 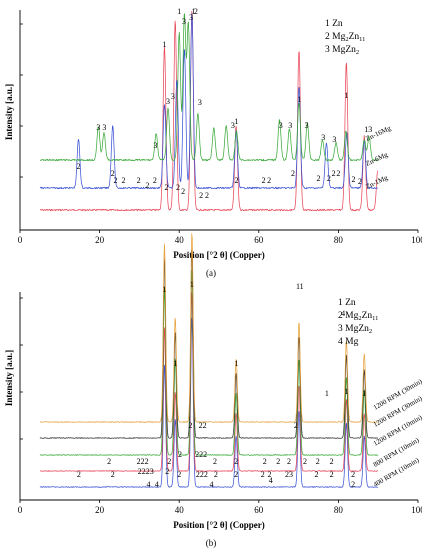 I want to click on panel-b-legend-mg2zn11: 2 Mg2Zn11, so click(x=358, y=316).